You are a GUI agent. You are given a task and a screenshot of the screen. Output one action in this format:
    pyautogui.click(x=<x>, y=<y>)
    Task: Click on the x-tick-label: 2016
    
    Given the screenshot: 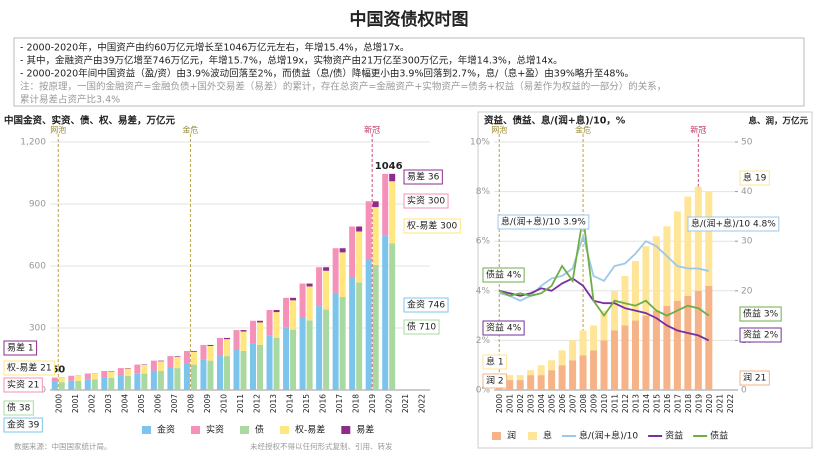 What is the action you would take?
    pyautogui.click(x=323, y=403)
    